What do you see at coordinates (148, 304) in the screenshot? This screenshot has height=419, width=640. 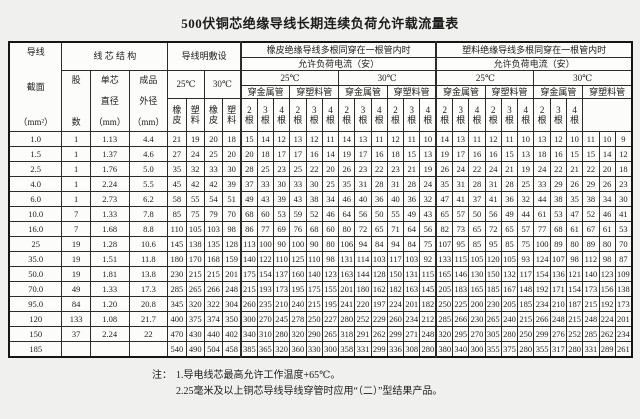 I see `table-cell: 20.8` at bounding box center [148, 304].